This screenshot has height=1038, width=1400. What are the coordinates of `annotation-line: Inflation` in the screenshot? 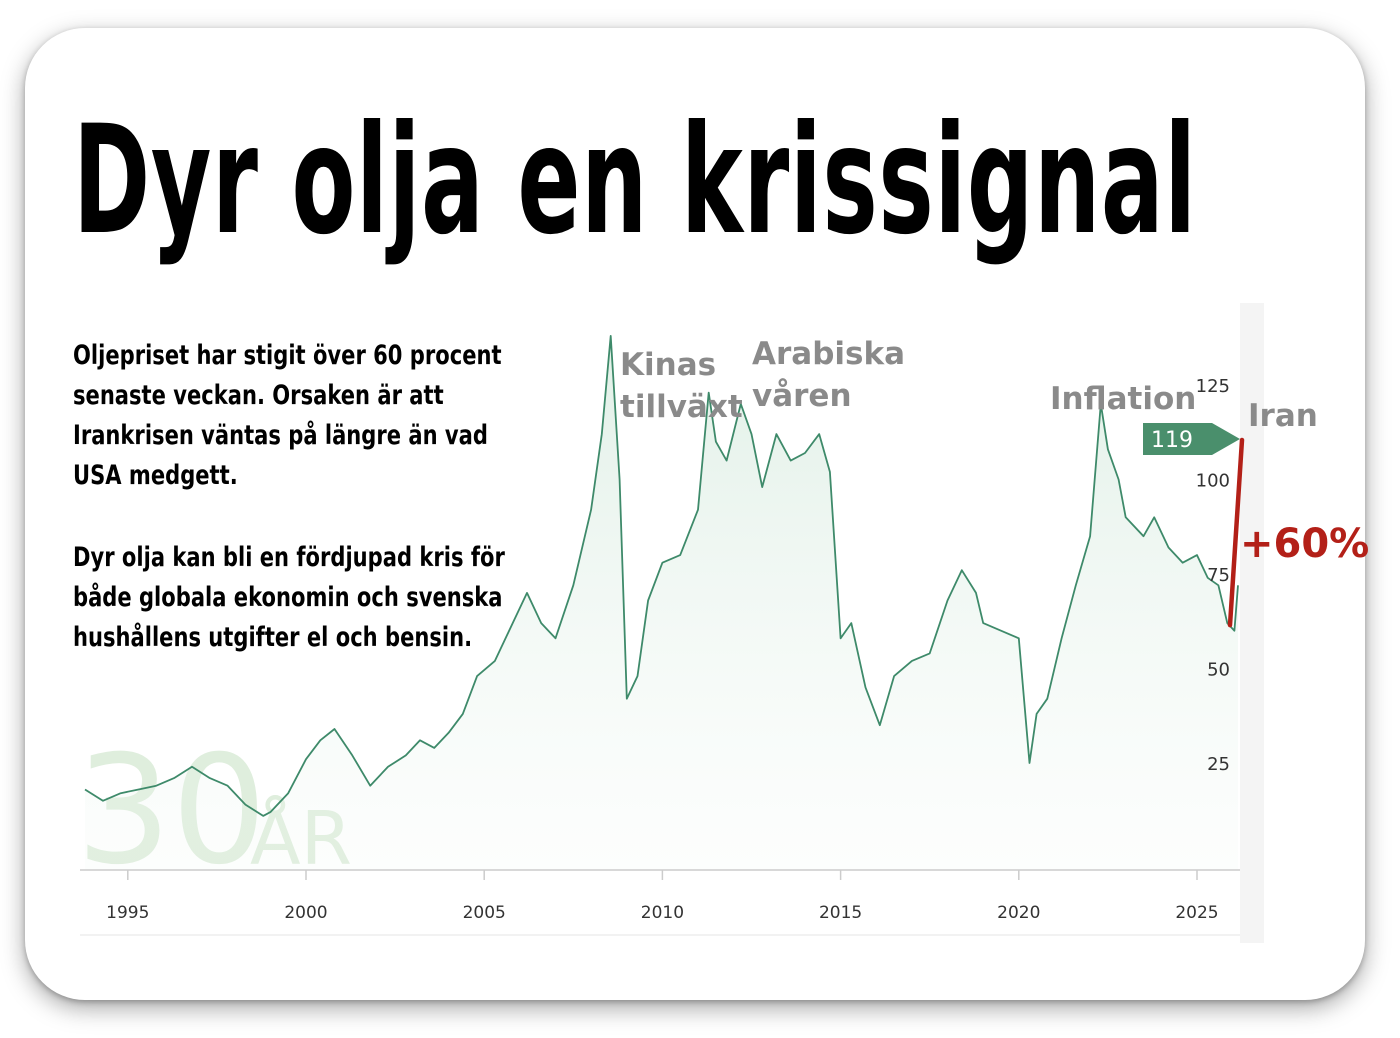 It's located at (1123, 399).